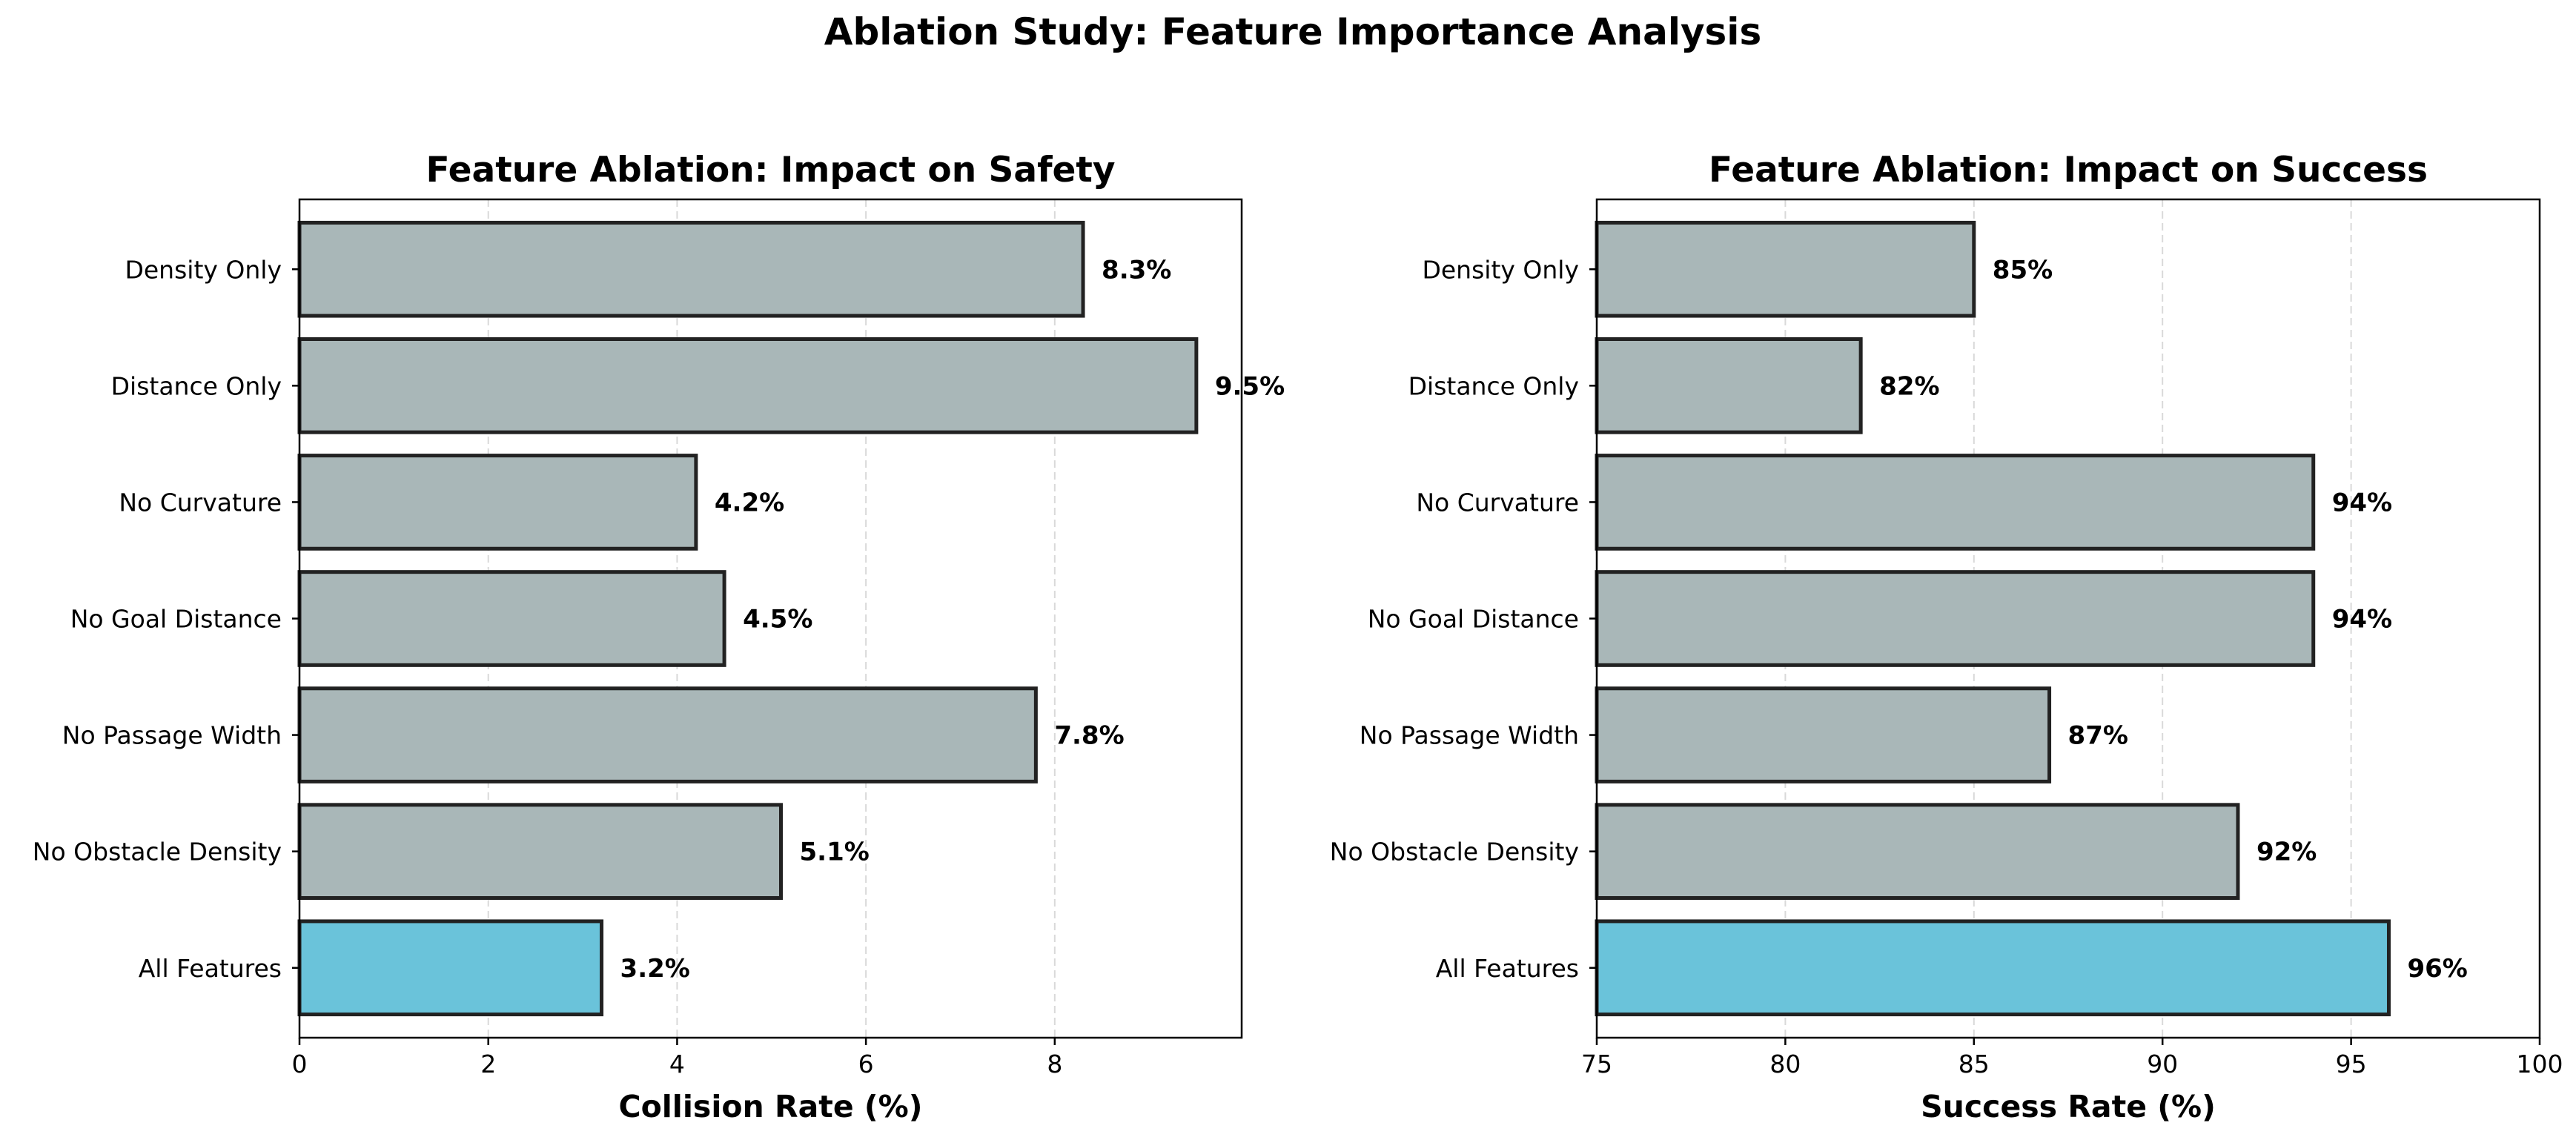 The height and width of the screenshot is (1140, 2576). Describe the element at coordinates (655, 969) in the screenshot. I see `data-label: 3.2%` at that location.